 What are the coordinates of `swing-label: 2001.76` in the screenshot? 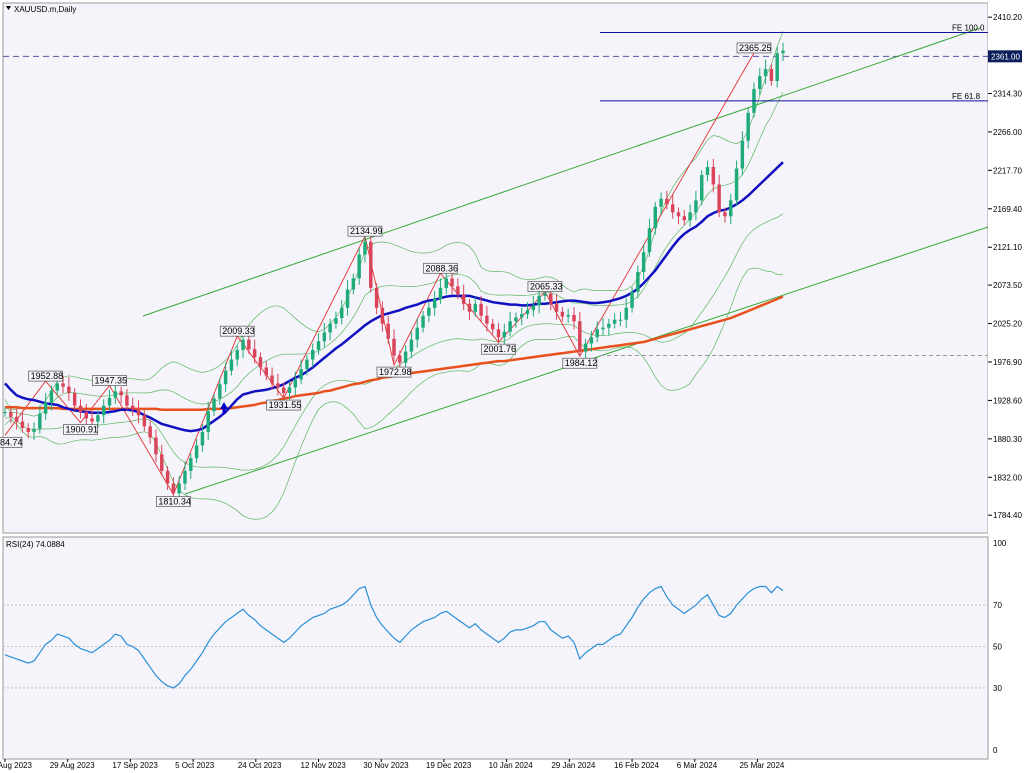 It's located at (500, 349).